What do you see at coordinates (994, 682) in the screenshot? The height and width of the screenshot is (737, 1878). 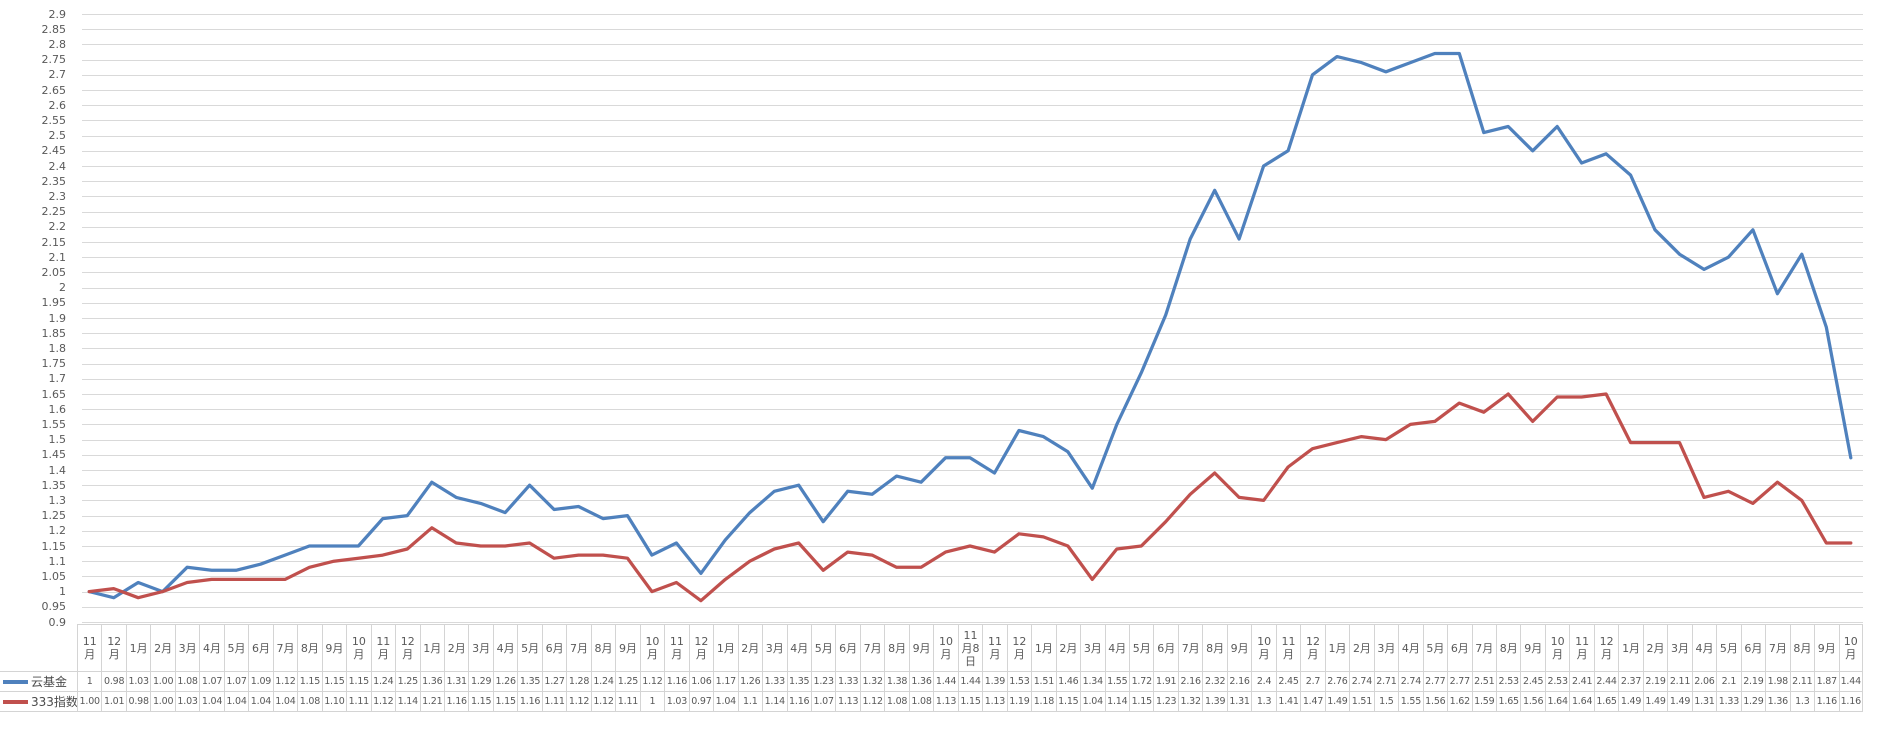 I see `table-value-cell: 1.39` at bounding box center [994, 682].